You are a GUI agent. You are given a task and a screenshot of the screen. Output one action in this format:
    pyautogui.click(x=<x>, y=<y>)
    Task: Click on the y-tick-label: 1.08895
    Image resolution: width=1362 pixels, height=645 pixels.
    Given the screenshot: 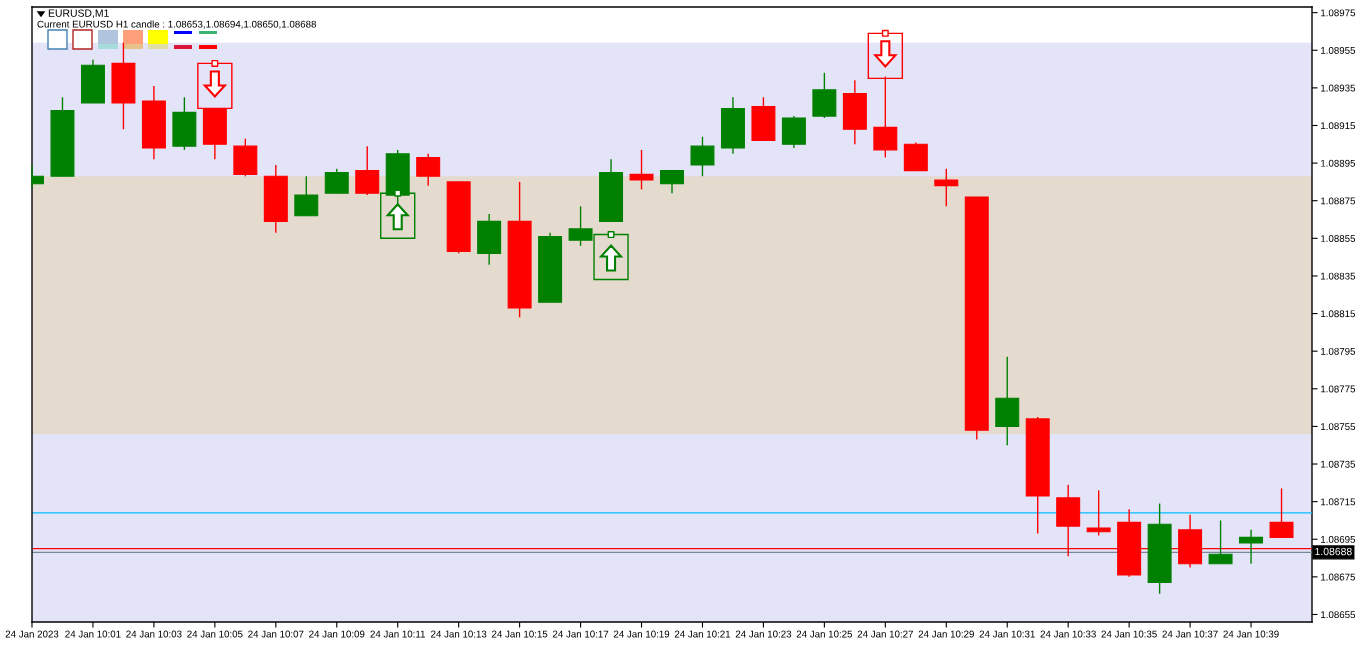 What is the action you would take?
    pyautogui.click(x=1338, y=163)
    